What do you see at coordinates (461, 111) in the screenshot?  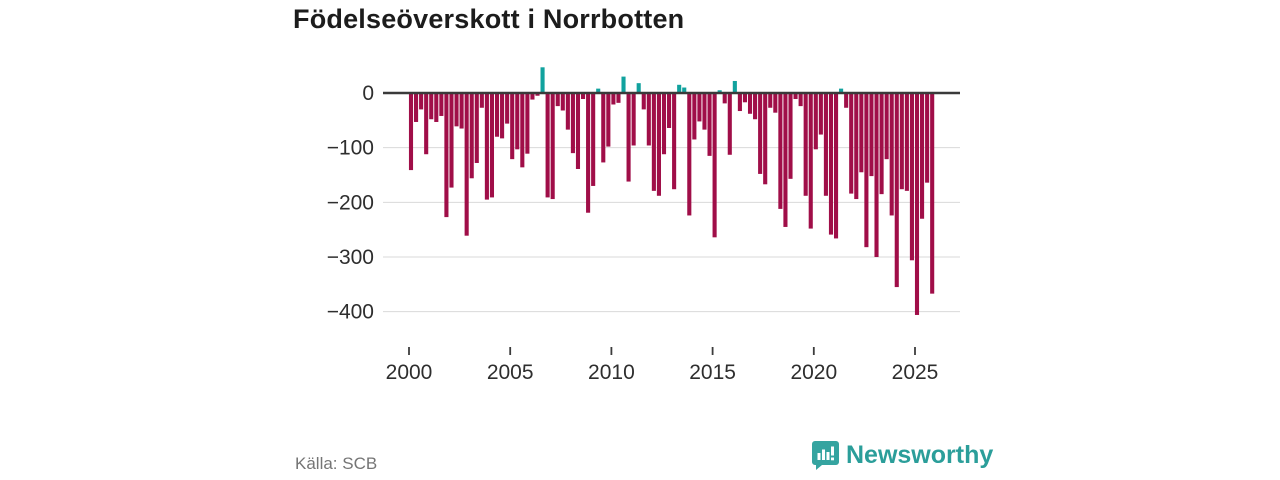 I see `bar-2002Q3` at bounding box center [461, 111].